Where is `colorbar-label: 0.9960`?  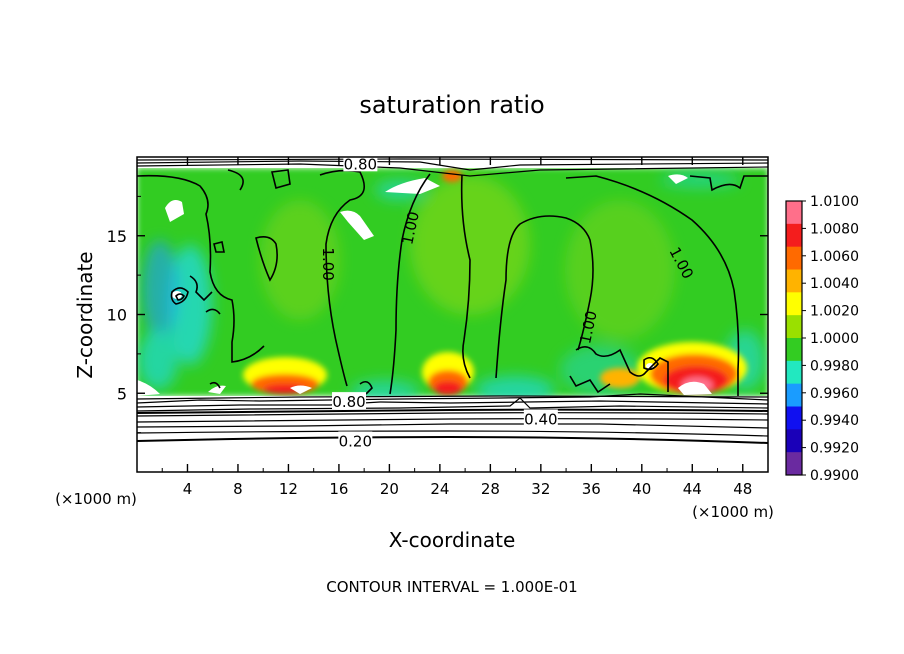 colorbar-label: 0.9960 is located at coordinates (834, 394).